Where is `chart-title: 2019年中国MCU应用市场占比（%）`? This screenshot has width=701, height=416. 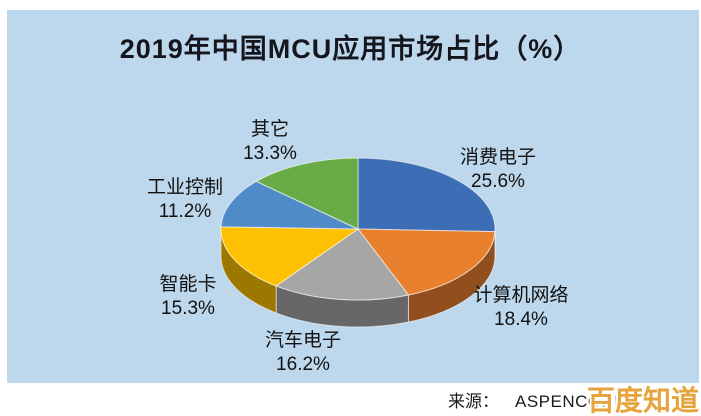 chart-title: 2019年中国MCU应用市场占比（%） is located at coordinates (350, 49).